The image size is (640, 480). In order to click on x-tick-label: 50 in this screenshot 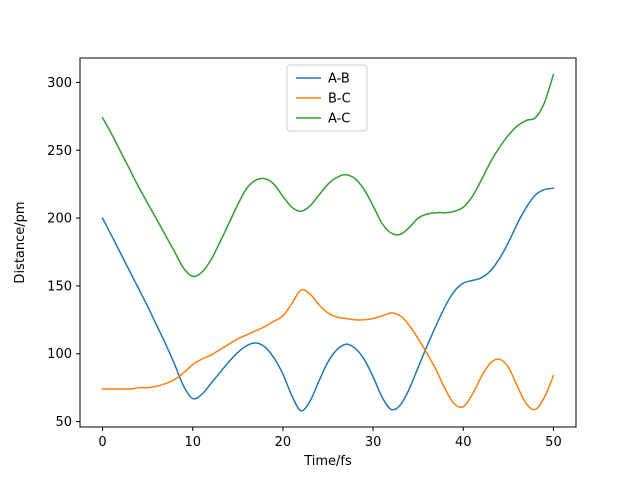, I will do `click(553, 442)`.